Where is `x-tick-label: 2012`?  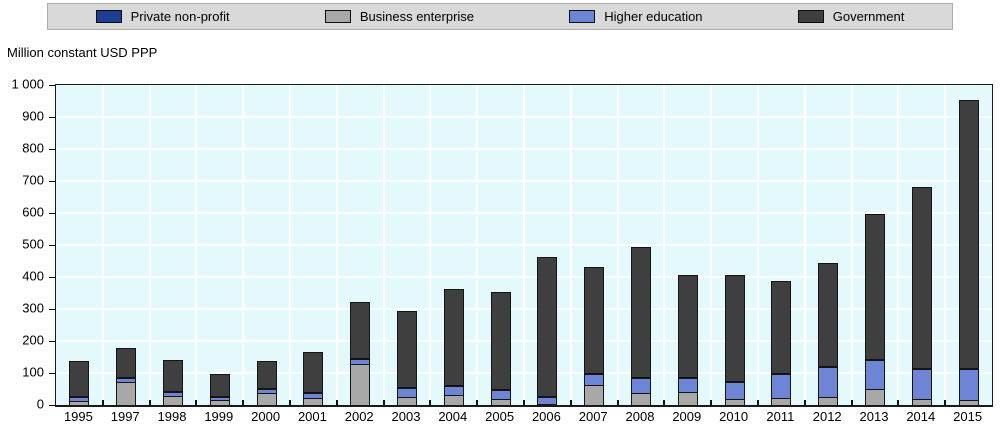
x-tick-label: 2012 is located at coordinates (827, 416).